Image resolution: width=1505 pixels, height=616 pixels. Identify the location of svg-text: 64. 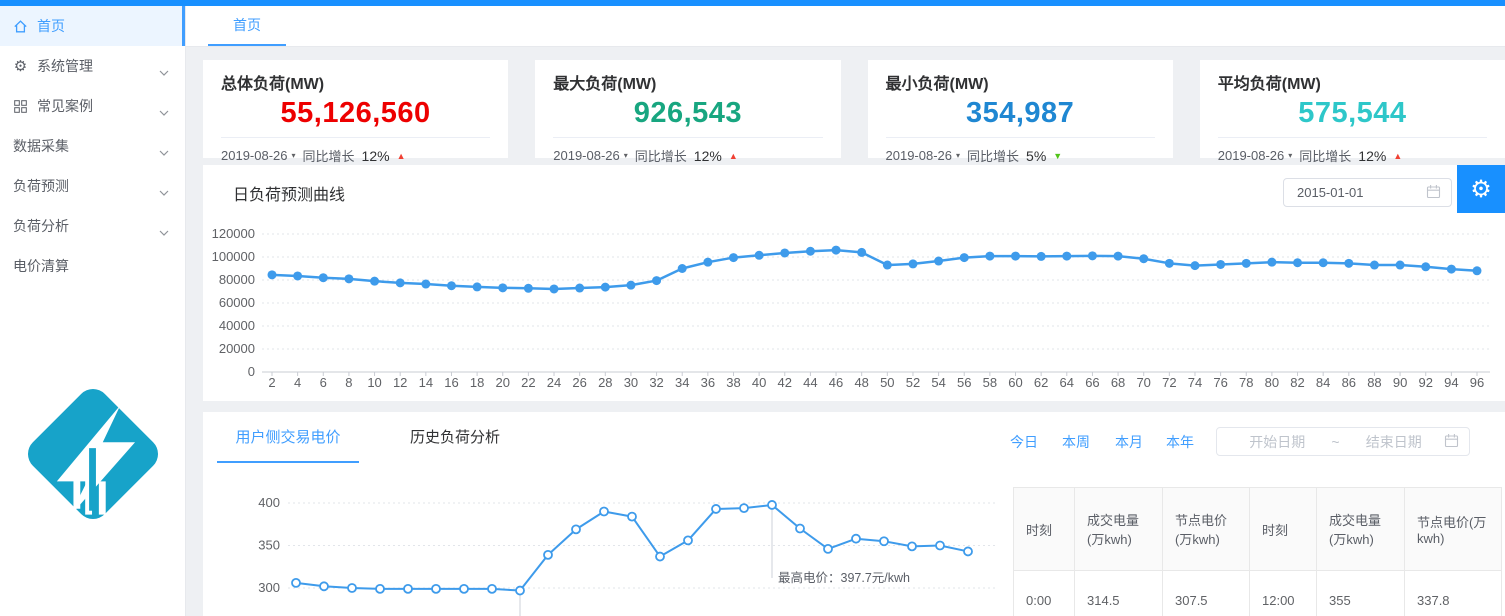
(1067, 382).